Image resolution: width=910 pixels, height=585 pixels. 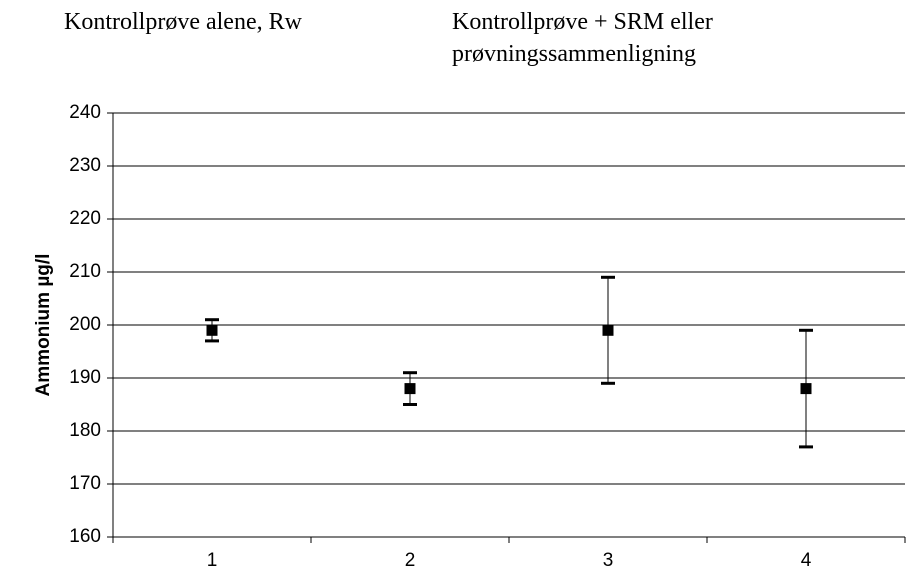 What do you see at coordinates (85, 271) in the screenshot?
I see `y-tick-label: 210` at bounding box center [85, 271].